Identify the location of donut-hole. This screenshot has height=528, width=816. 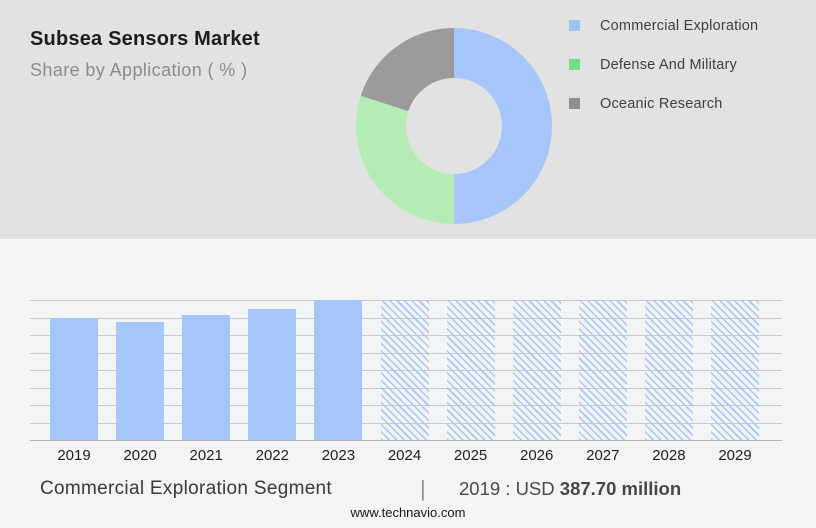
(454, 126).